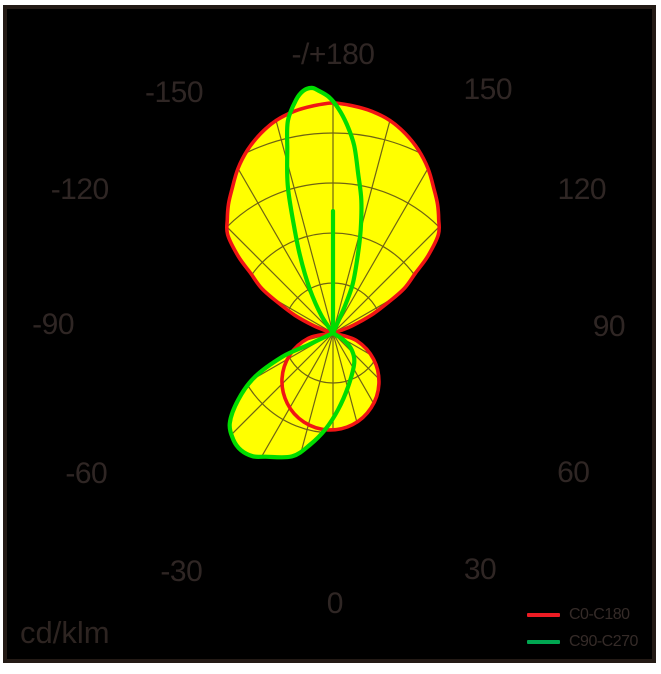 The image size is (661, 674). I want to click on angle-label--150: -150, so click(174, 92).